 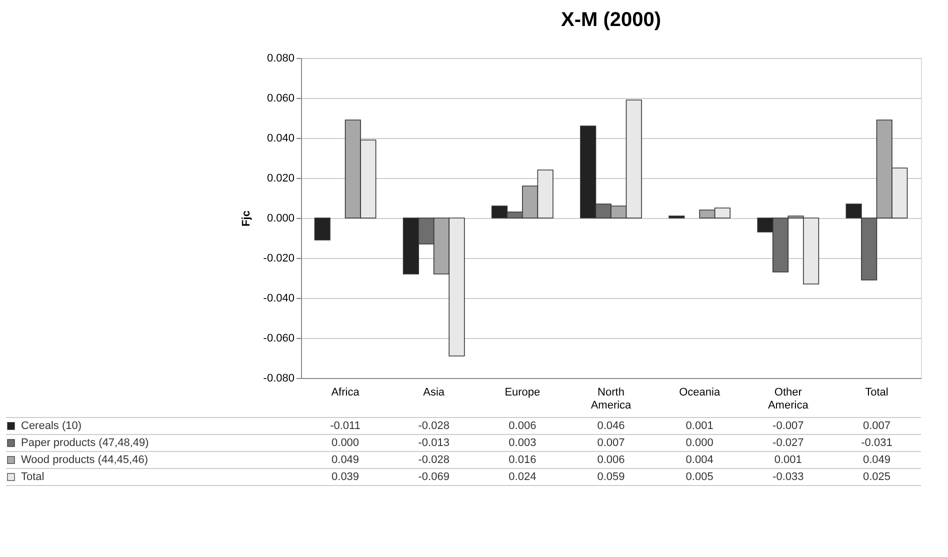 What do you see at coordinates (84, 460) in the screenshot?
I see `legend-label: Wood products (44,45,46)` at bounding box center [84, 460].